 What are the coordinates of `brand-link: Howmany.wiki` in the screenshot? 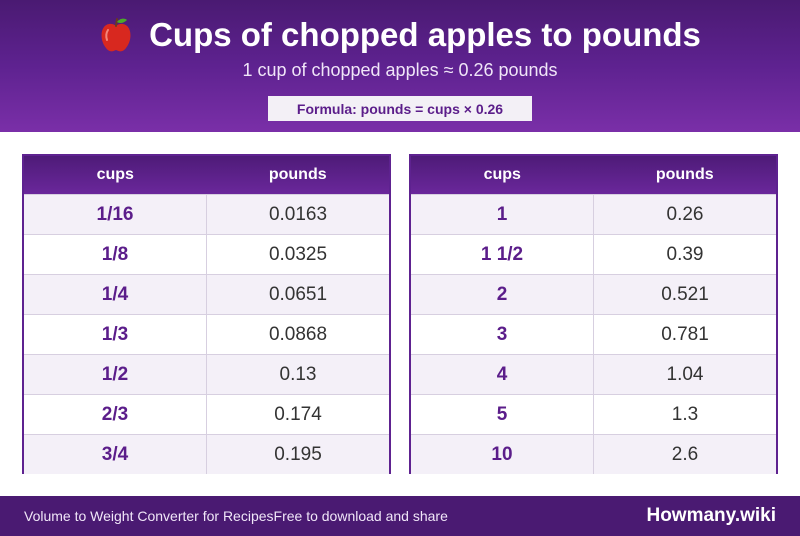 It's located at (711, 515).